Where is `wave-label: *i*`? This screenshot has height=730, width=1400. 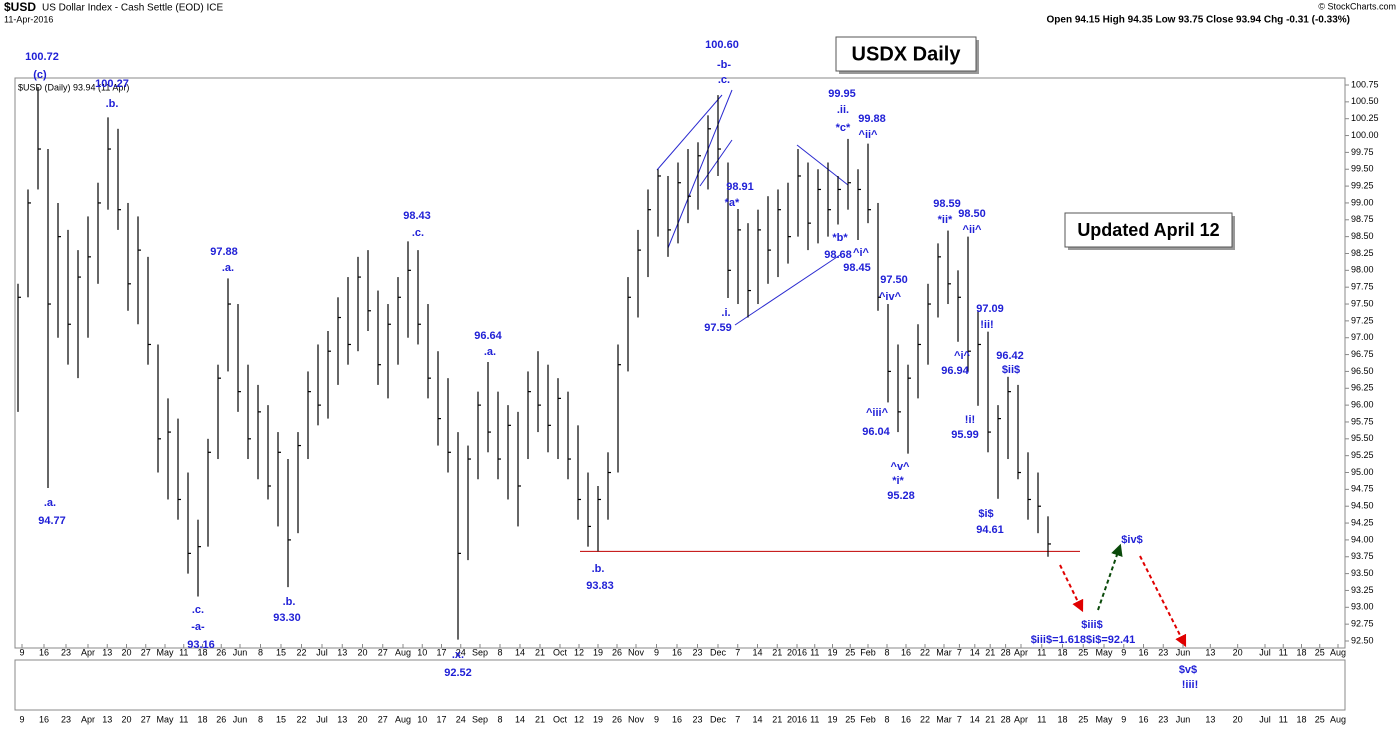 wave-label: *i* is located at coordinates (898, 481).